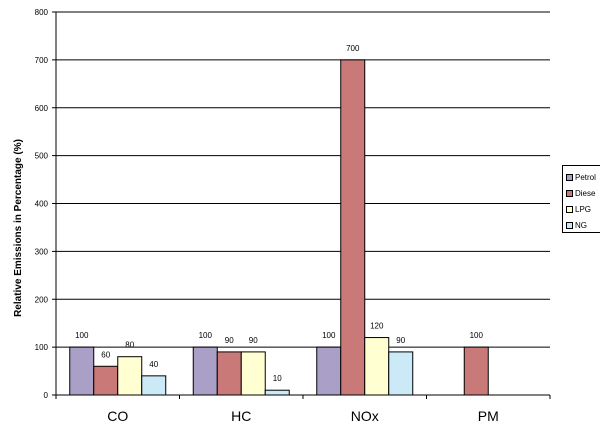 The image size is (600, 425). I want to click on legend-label: Diese, so click(585, 193).